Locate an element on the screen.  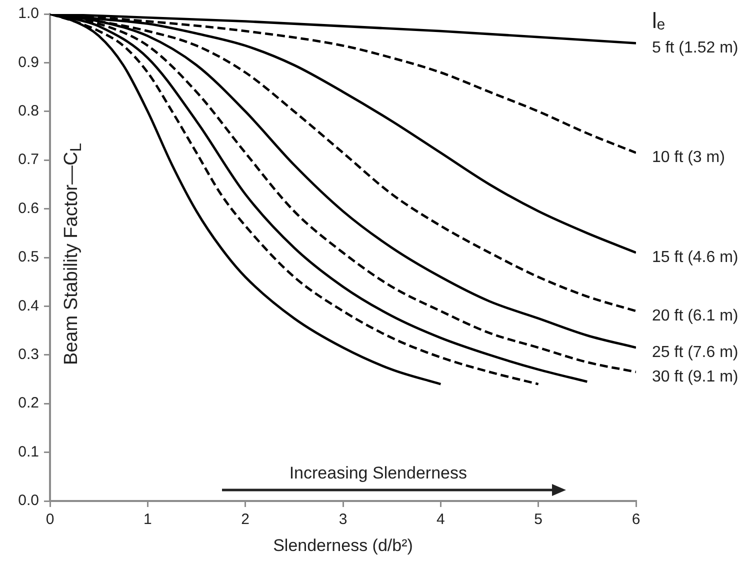
x-tick-label: 1 is located at coordinates (147, 519).